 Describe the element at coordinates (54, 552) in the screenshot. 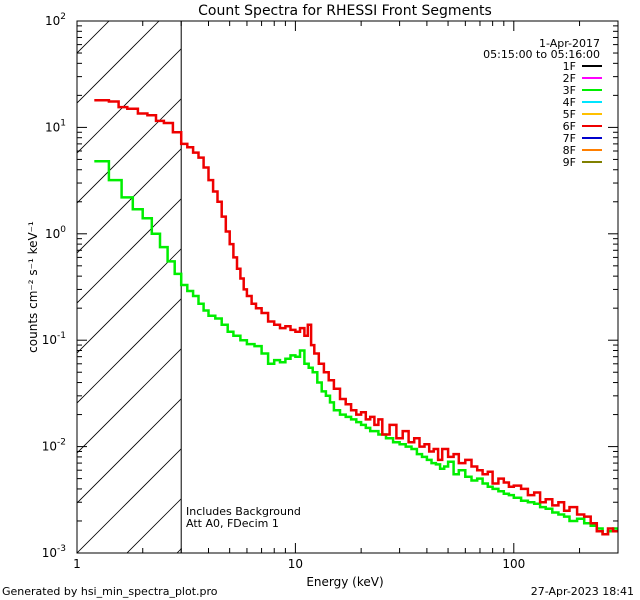

I see `y-tick-label: 10⁻³` at that location.